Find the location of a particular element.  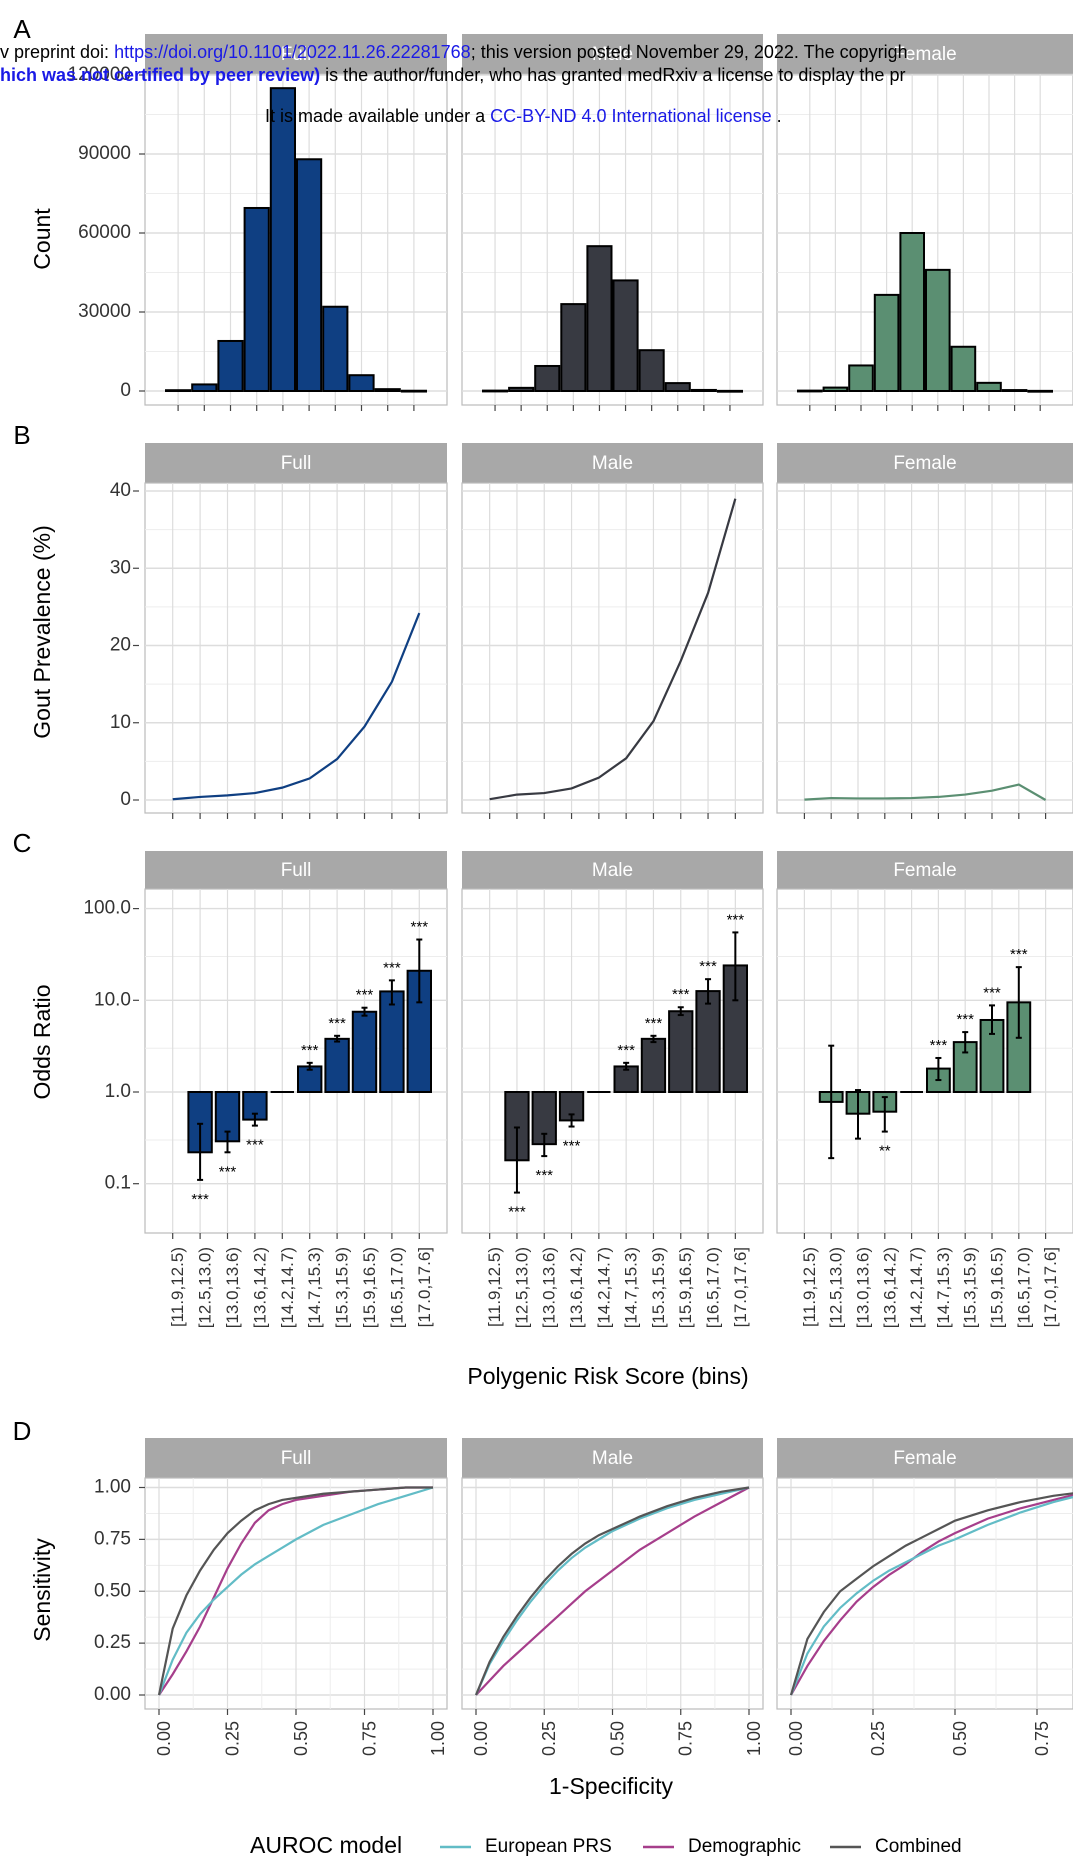

x-axis-label: Polygenic Risk Score (bins) is located at coordinates (607, 1376).